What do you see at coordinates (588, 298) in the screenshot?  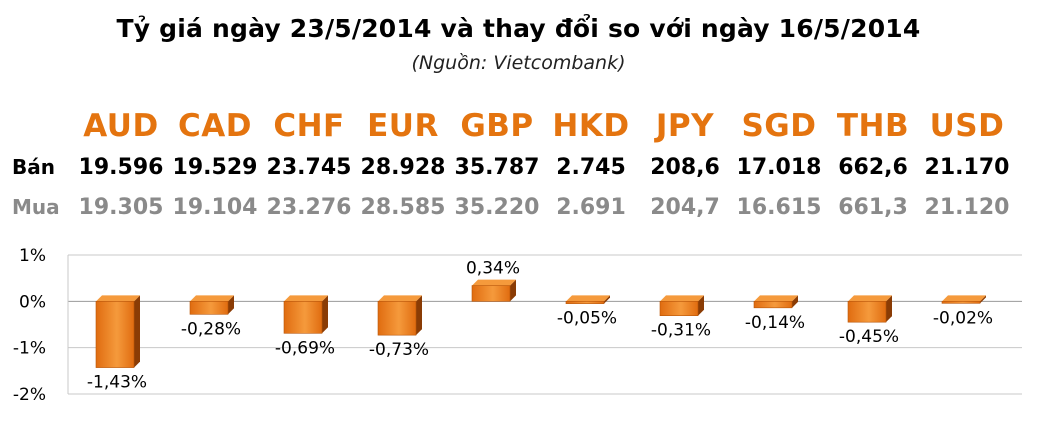 I see `bar-top-hkd` at bounding box center [588, 298].